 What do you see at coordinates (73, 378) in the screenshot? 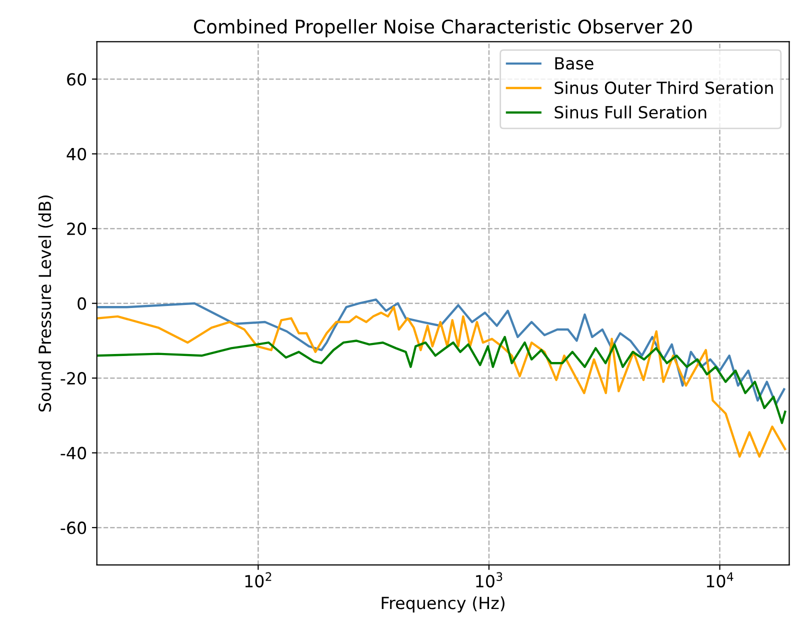
I see `y-tick-label: -20` at bounding box center [73, 378].